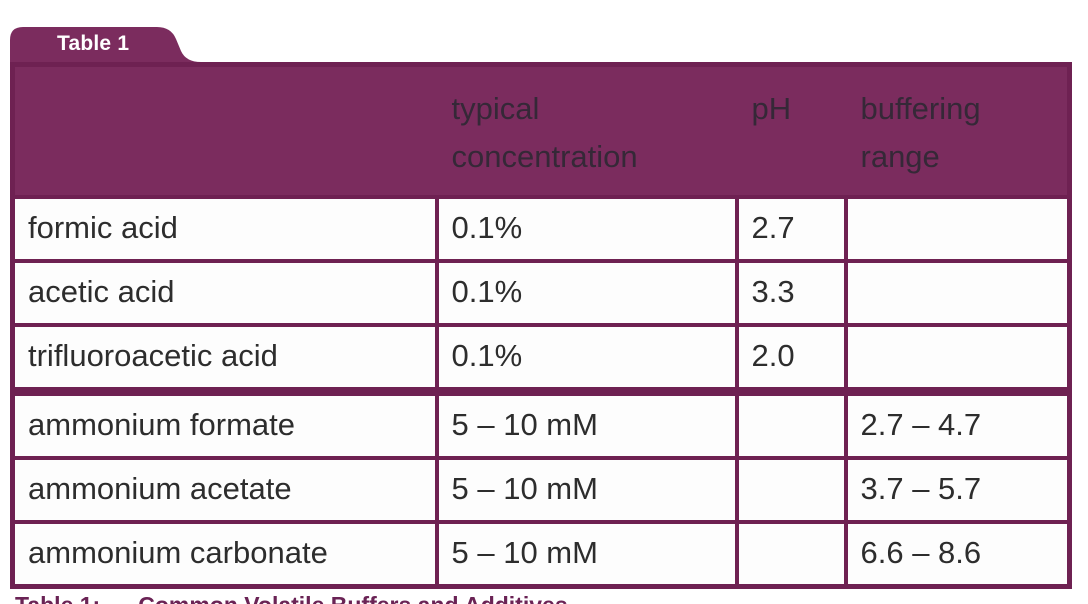 Image resolution: width=1088 pixels, height=604 pixels. I want to click on header-cell-buffering-range: buffering range, so click(957, 131).